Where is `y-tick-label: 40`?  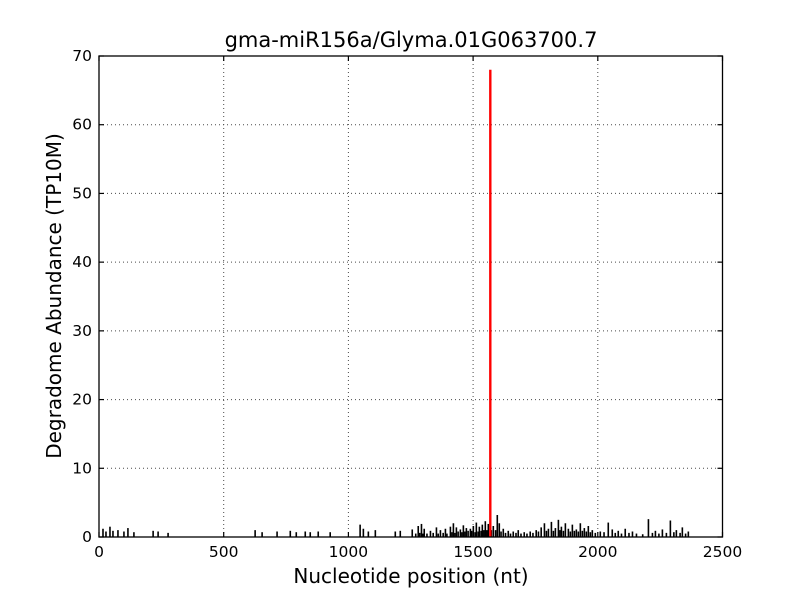
y-tick-label: 40 is located at coordinates (82, 262).